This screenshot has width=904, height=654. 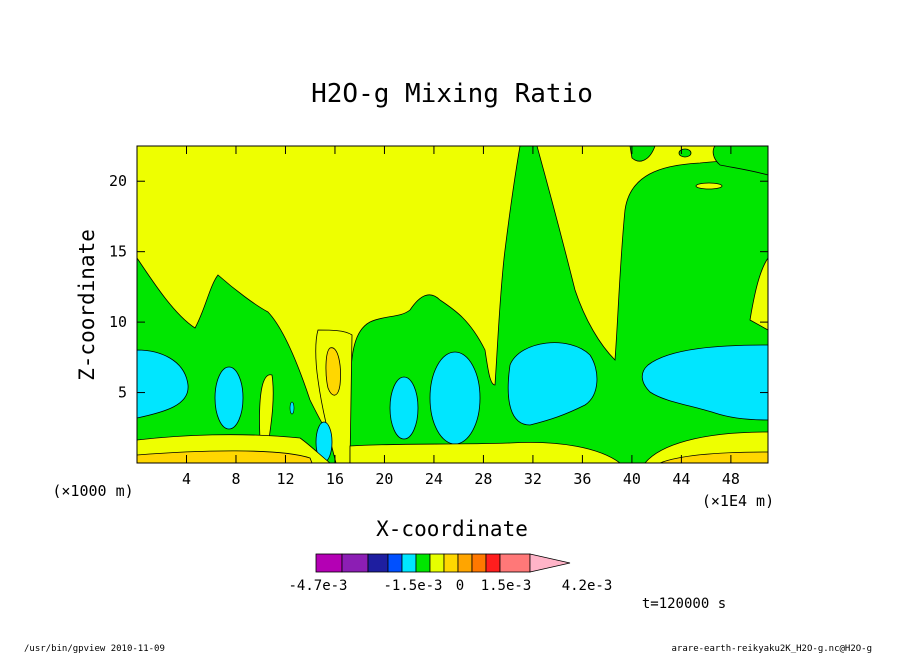 I want to click on x-tick-label: 8, so click(x=235, y=479).